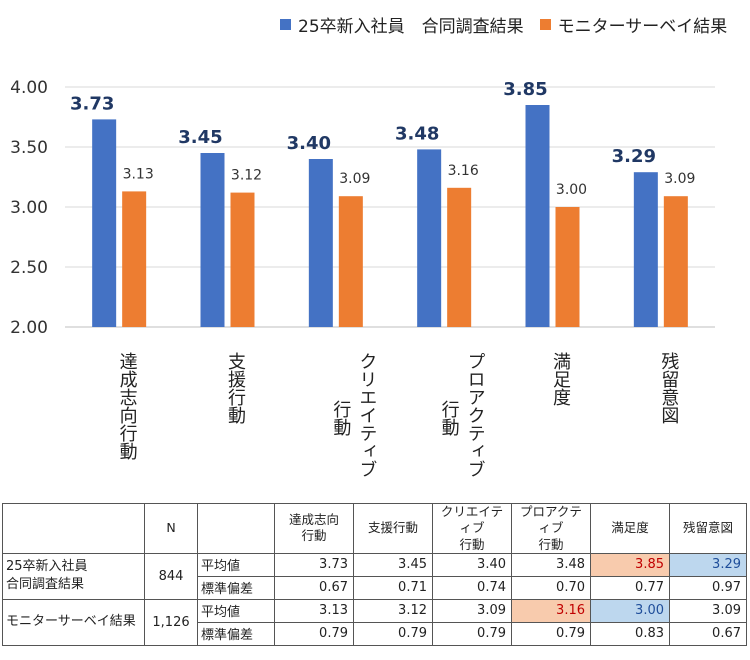  I want to click on table-header-col: 支援行動, so click(393, 528).